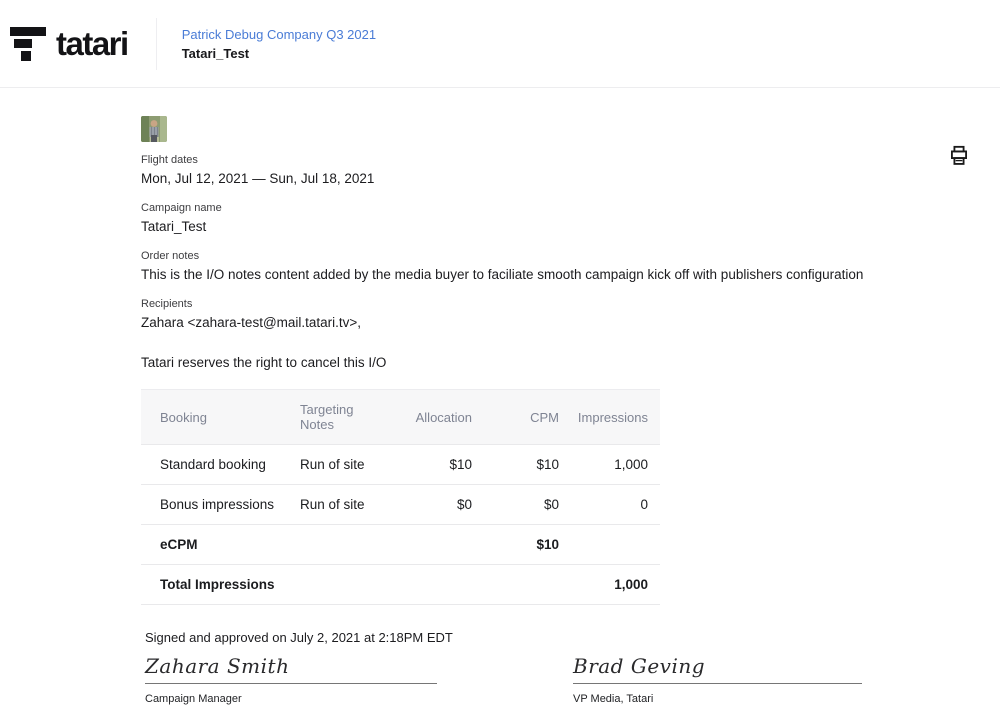 Image resolution: width=1000 pixels, height=714 pixels. Describe the element at coordinates (220, 584) in the screenshot. I see `cell-booking: Total Impressions` at that location.